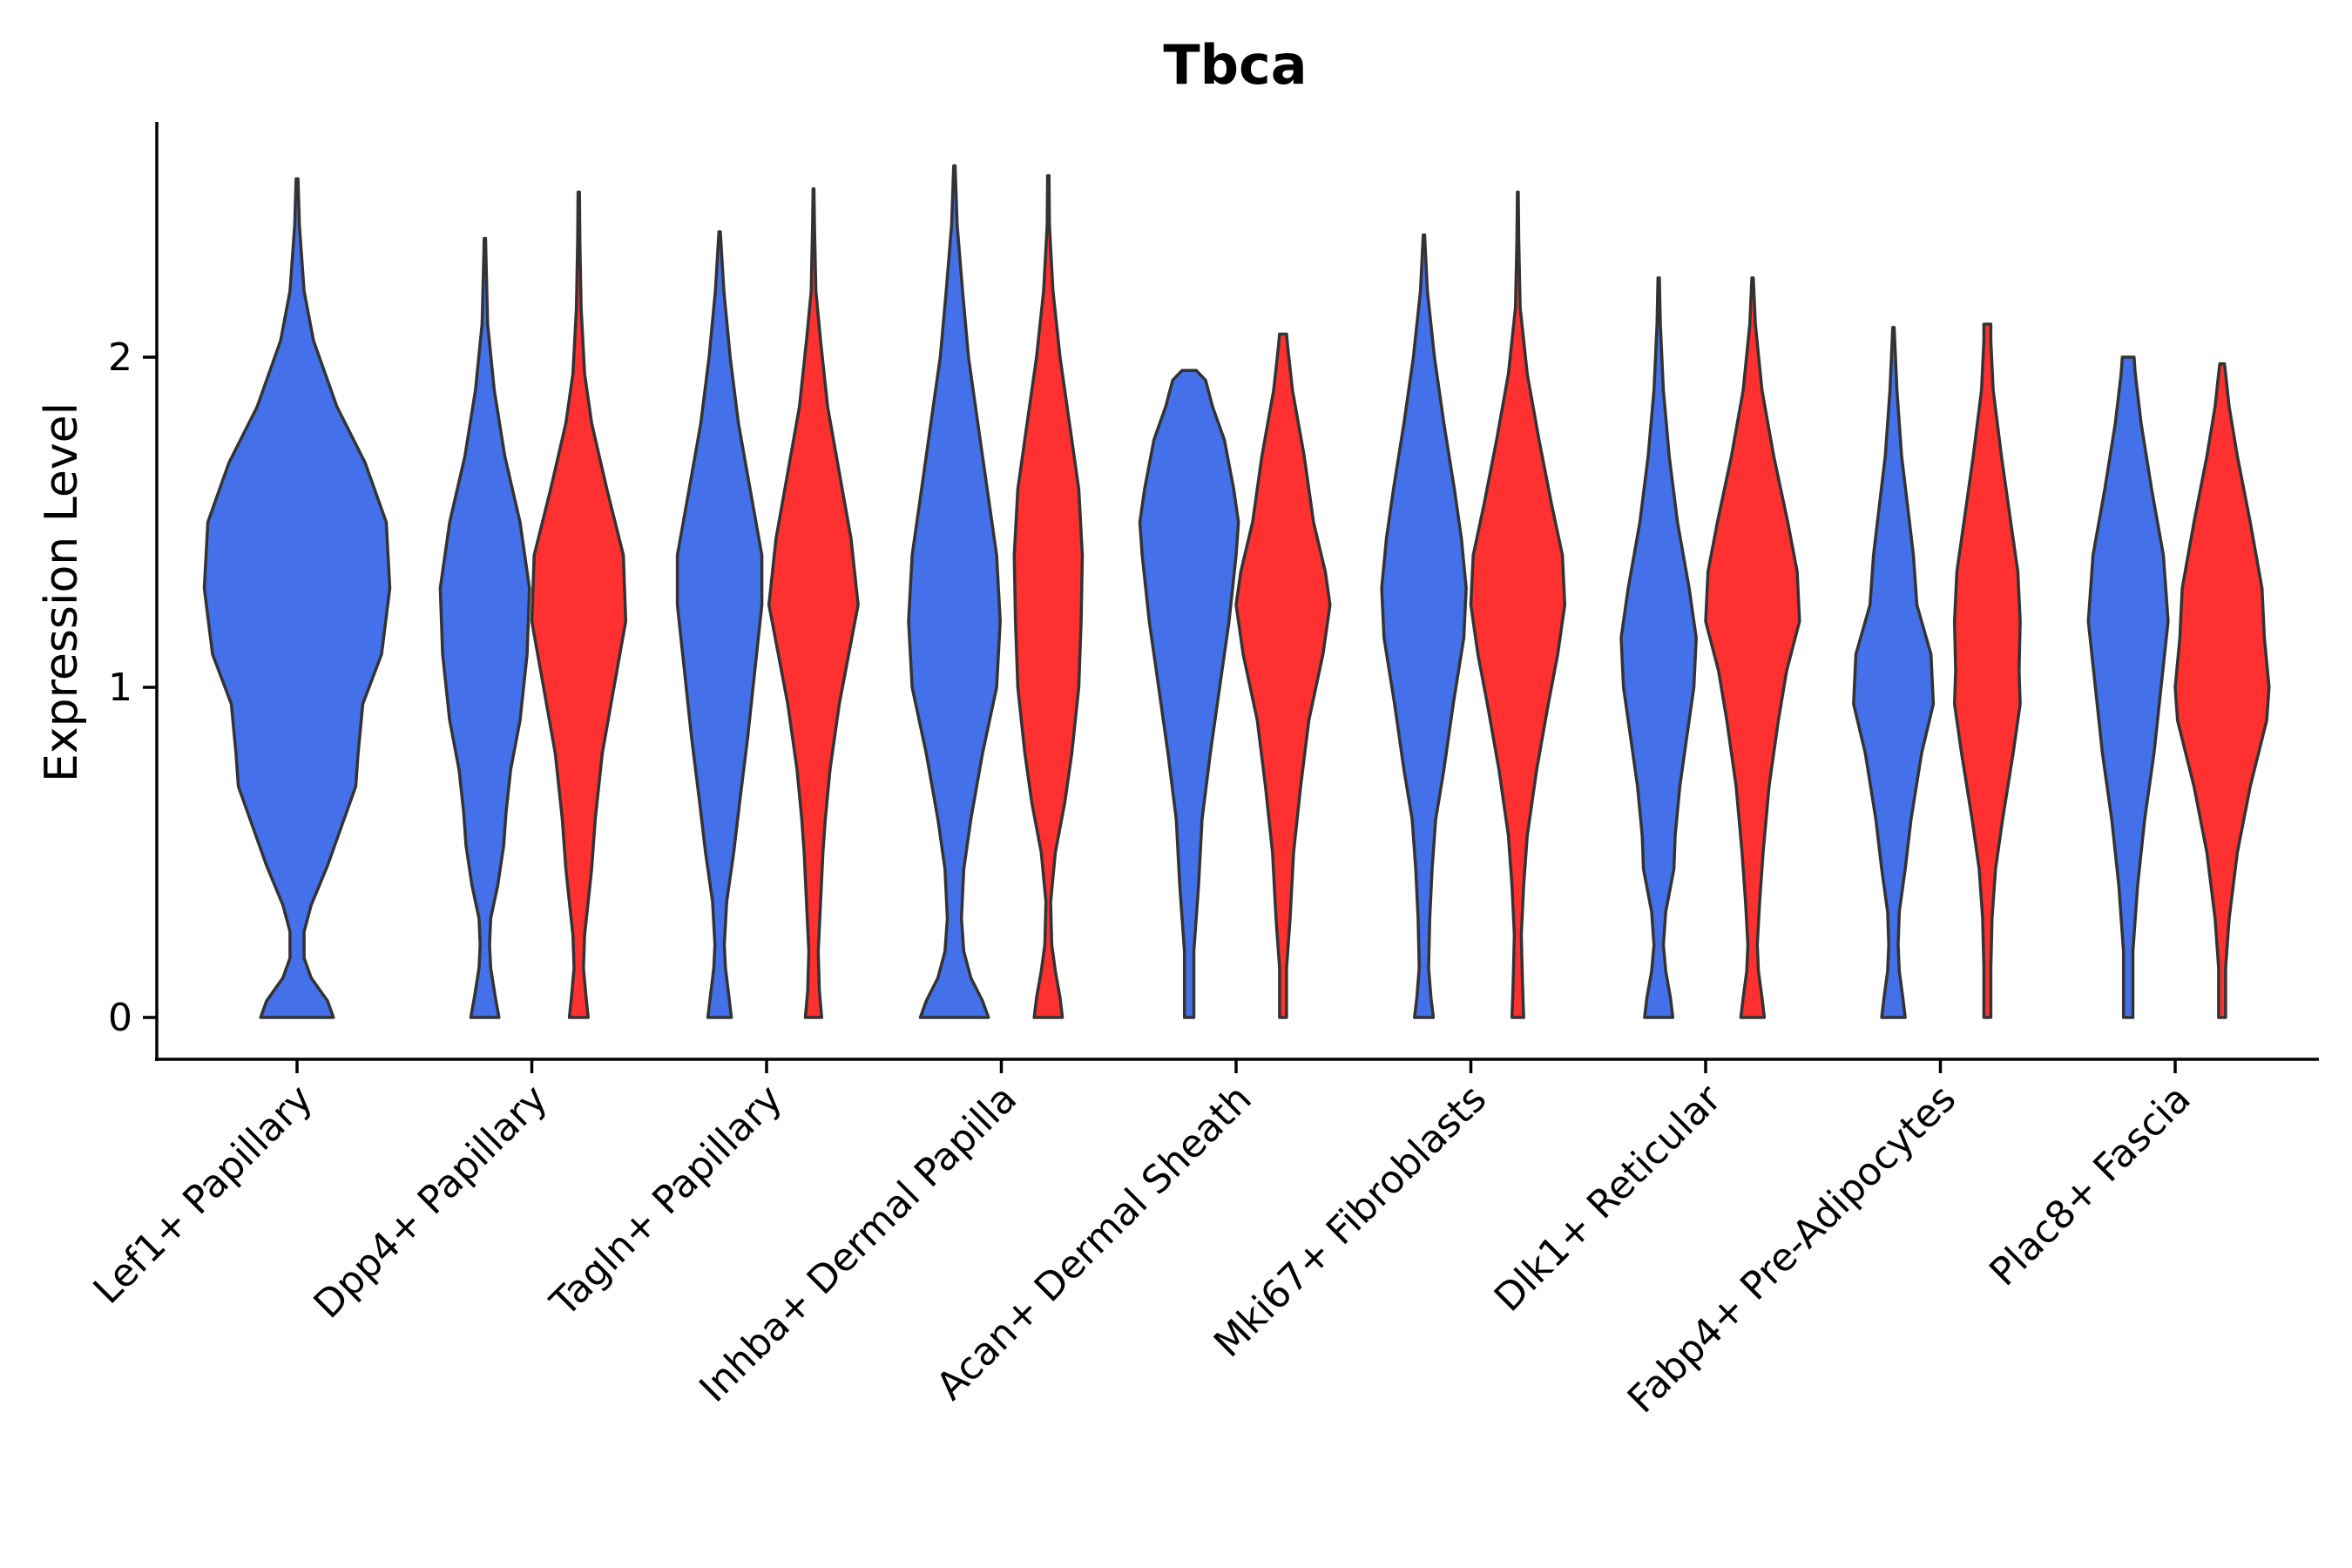 This screenshot has height=1568, width=2352. I want to click on x-tick-label: Plac8+ Fascia, so click(2090, 1186).